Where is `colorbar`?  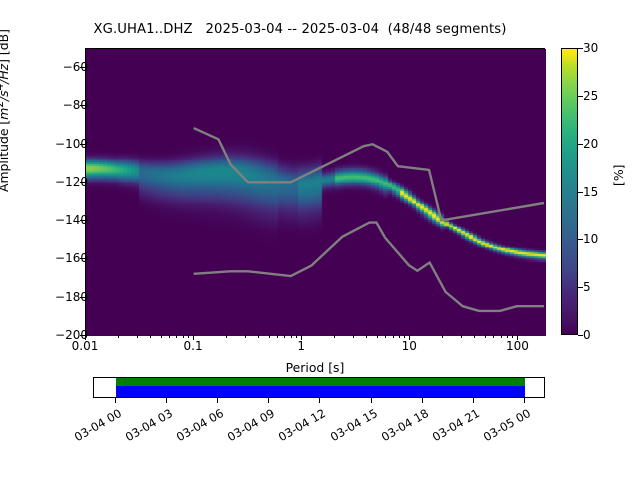 colorbar is located at coordinates (569, 191).